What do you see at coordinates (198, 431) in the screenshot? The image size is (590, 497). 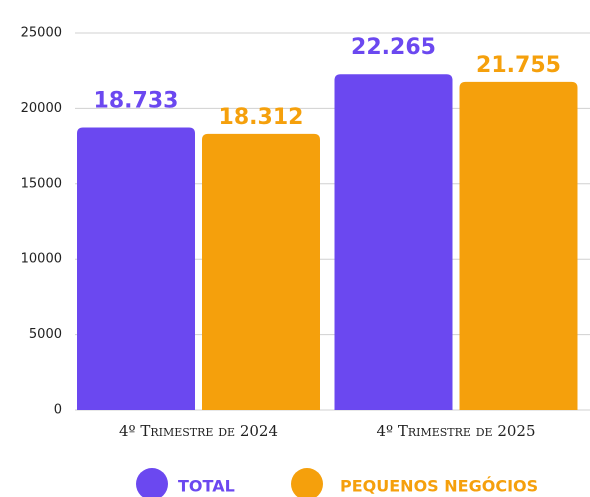 I see `x-tick-label: 4º Trimestre de 2024` at bounding box center [198, 431].